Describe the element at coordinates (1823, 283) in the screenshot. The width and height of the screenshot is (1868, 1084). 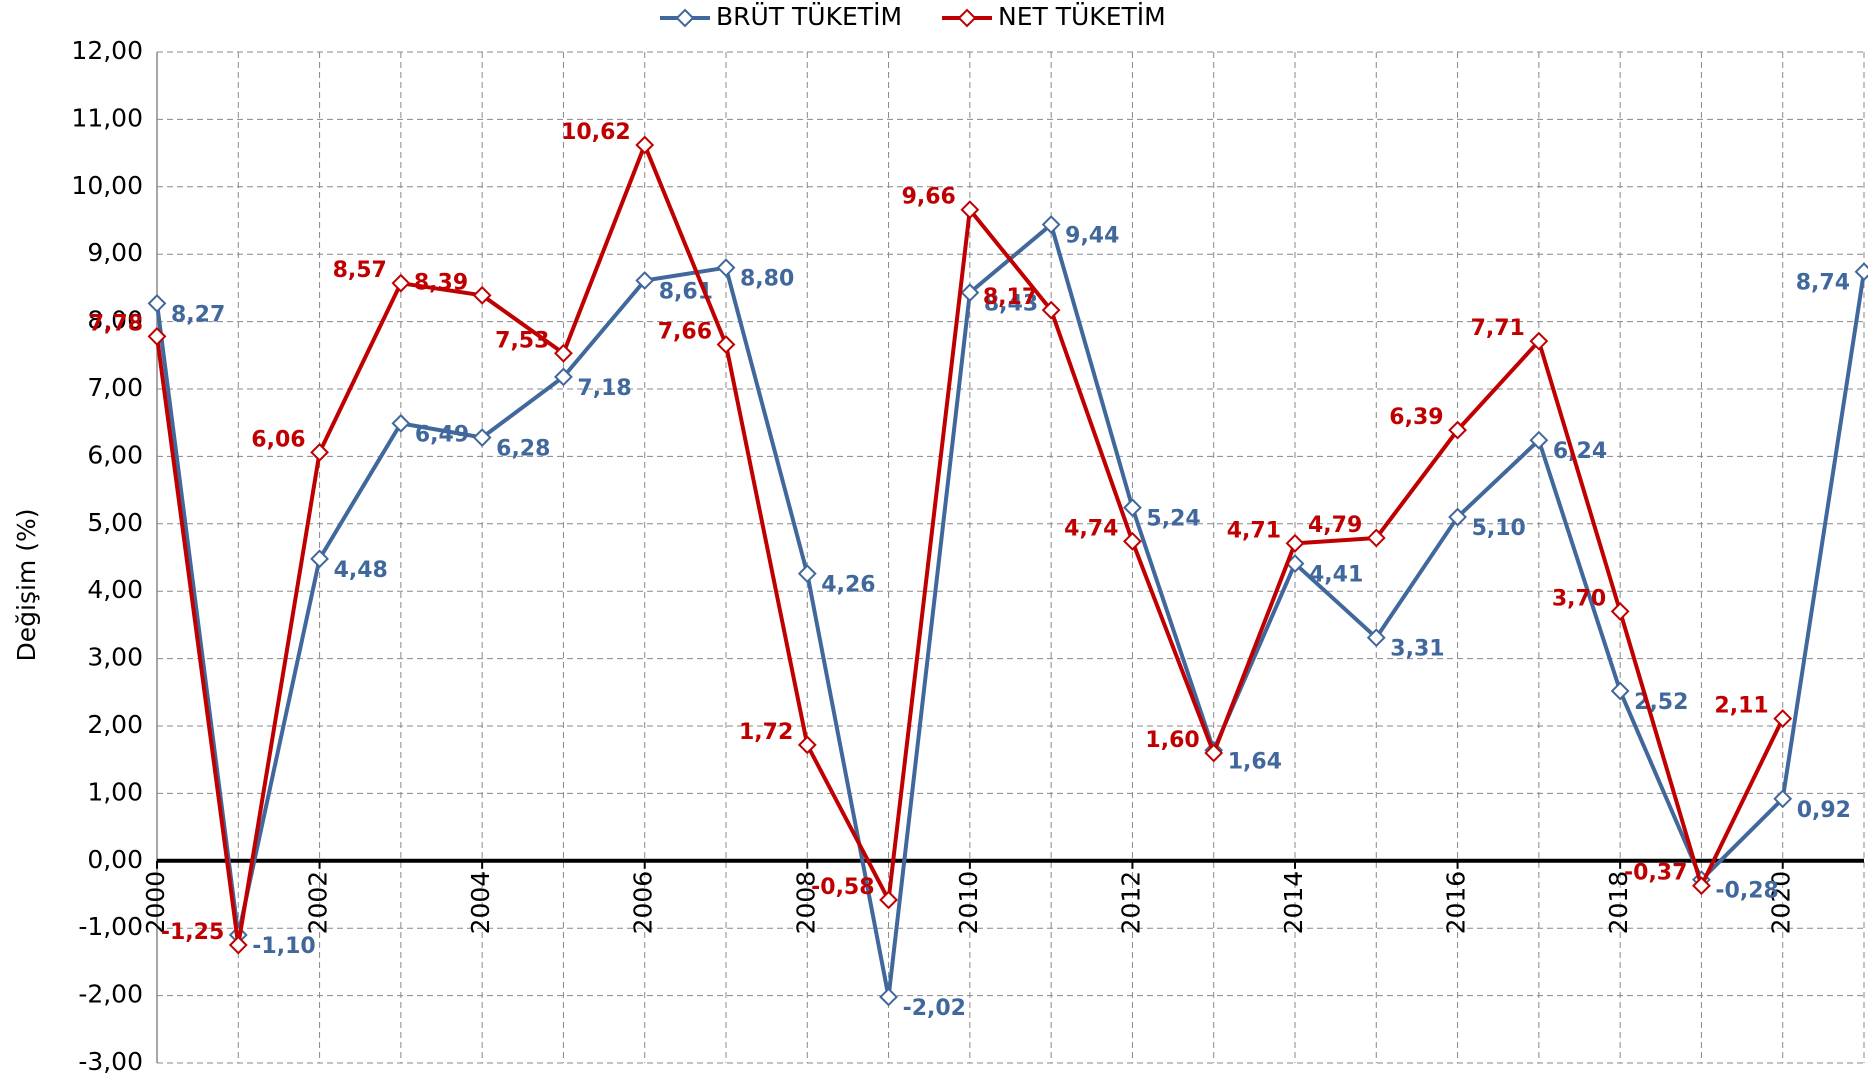
I see `data-label: 8,74` at that location.